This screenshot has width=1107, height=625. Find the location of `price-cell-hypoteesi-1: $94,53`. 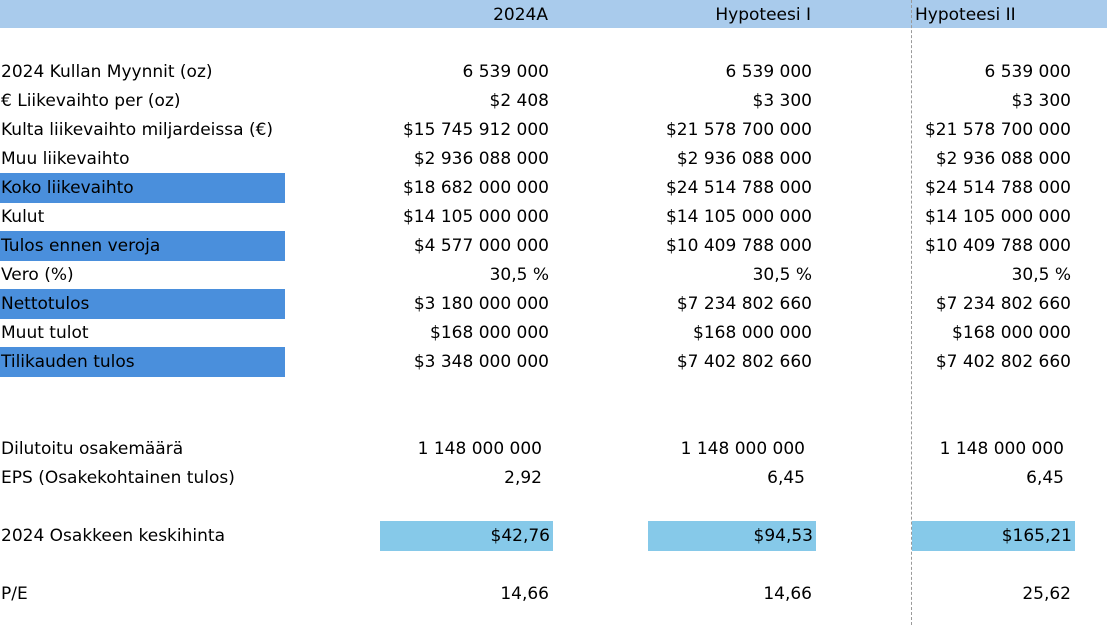

price-cell-hypoteesi-1: $94,53 is located at coordinates (732, 536).